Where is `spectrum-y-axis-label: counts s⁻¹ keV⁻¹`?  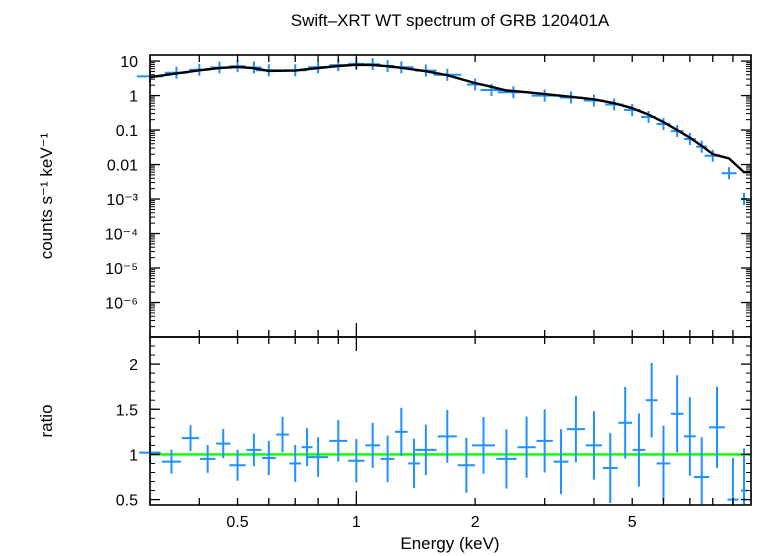 spectrum-y-axis-label: counts s⁻¹ keV⁻¹ is located at coordinates (46, 195).